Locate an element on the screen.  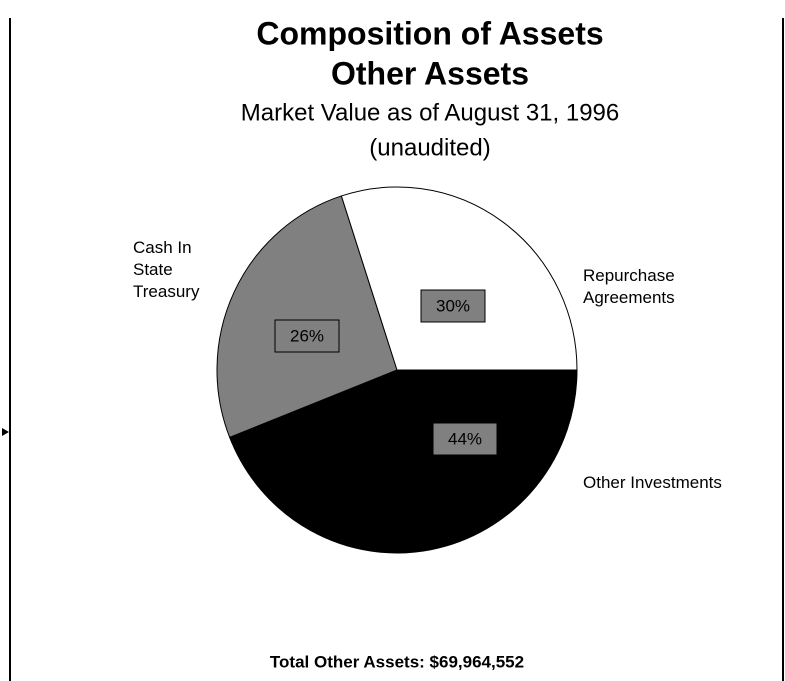
value-label: 44% is located at coordinates (465, 438).